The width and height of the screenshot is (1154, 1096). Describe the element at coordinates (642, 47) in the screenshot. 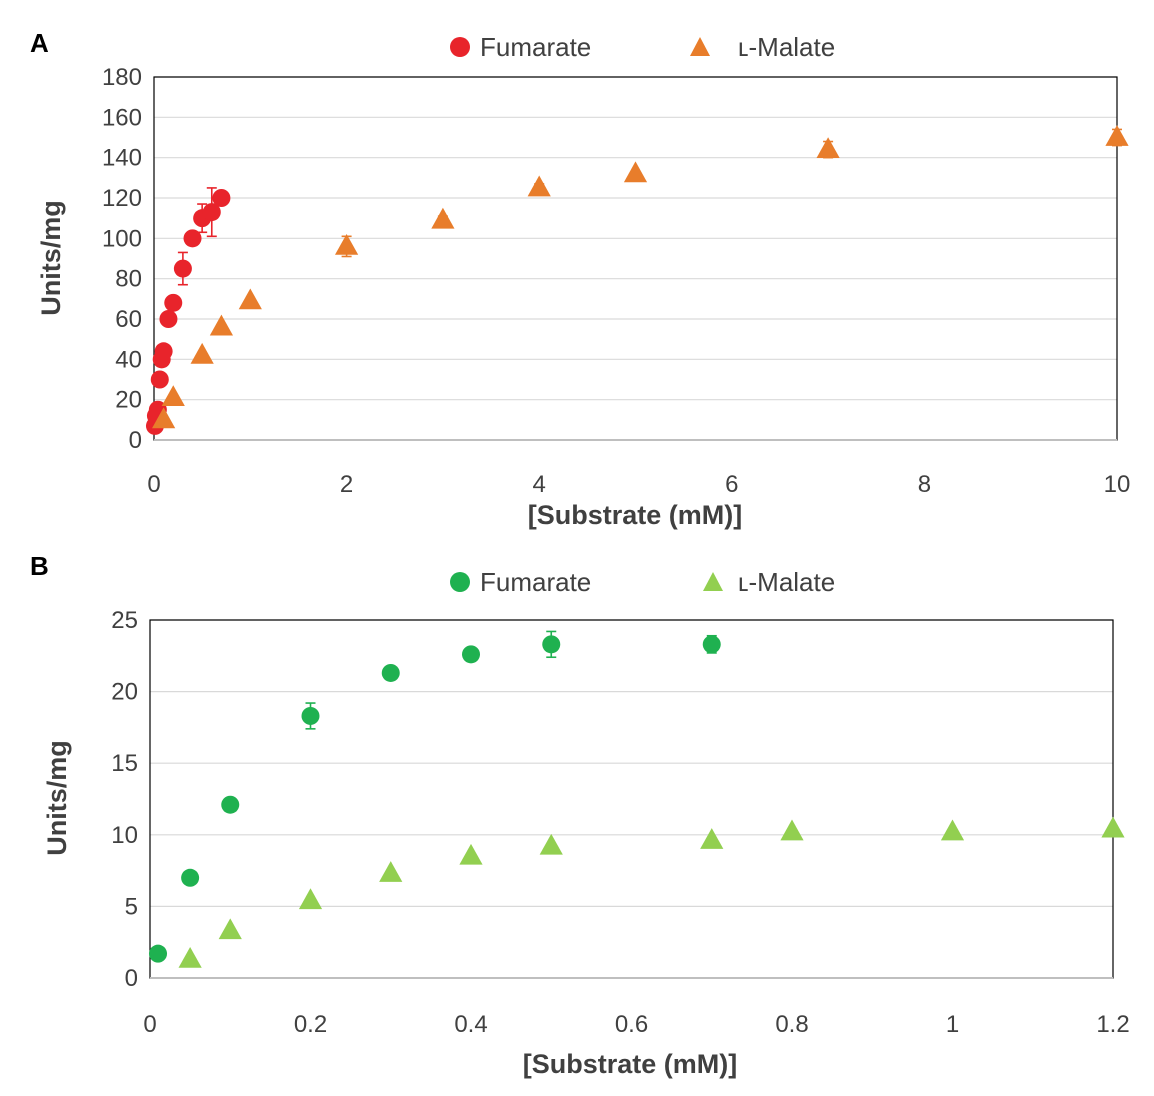

I see `chart-a-legend: Fumarate ʟ-Malate` at that location.